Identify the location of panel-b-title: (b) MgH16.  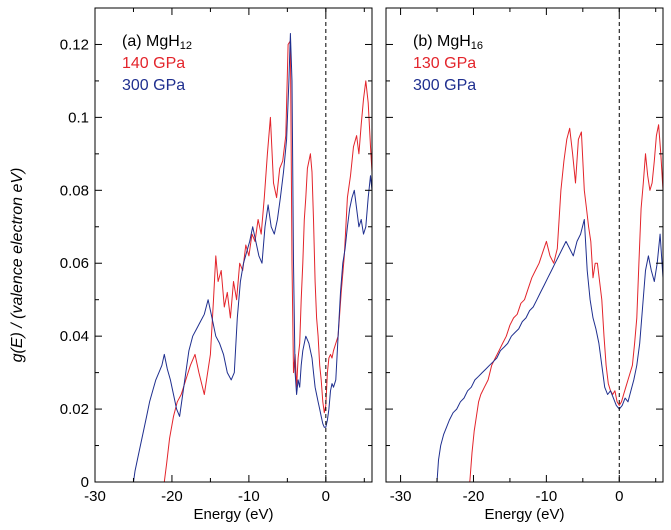
(448, 42).